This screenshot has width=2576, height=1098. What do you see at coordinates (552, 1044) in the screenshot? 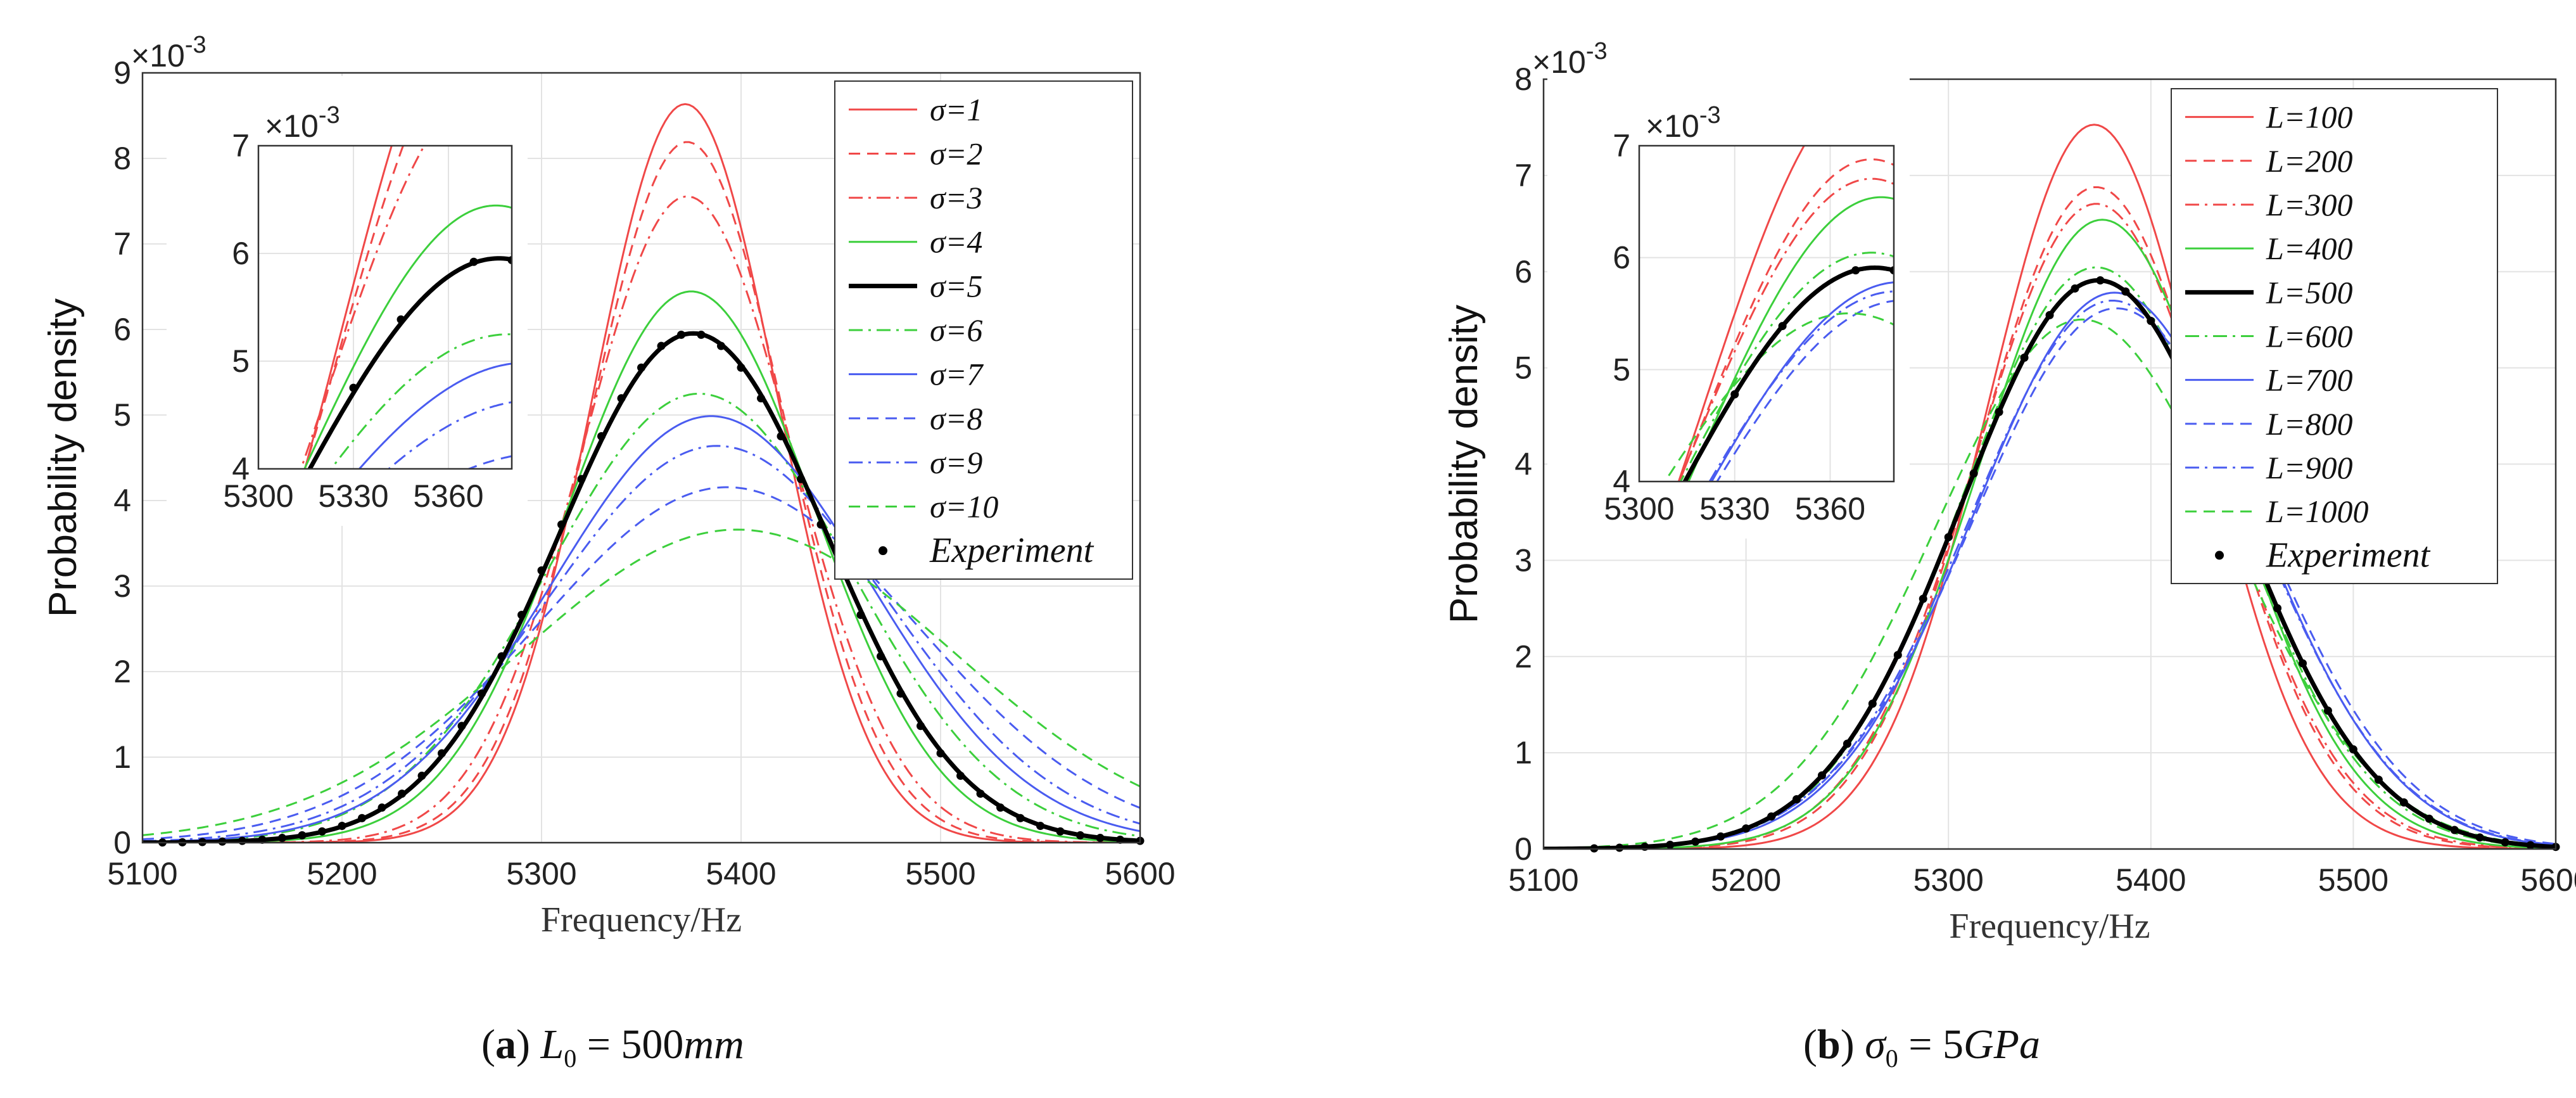
I see `caption-symbol: L` at bounding box center [552, 1044].